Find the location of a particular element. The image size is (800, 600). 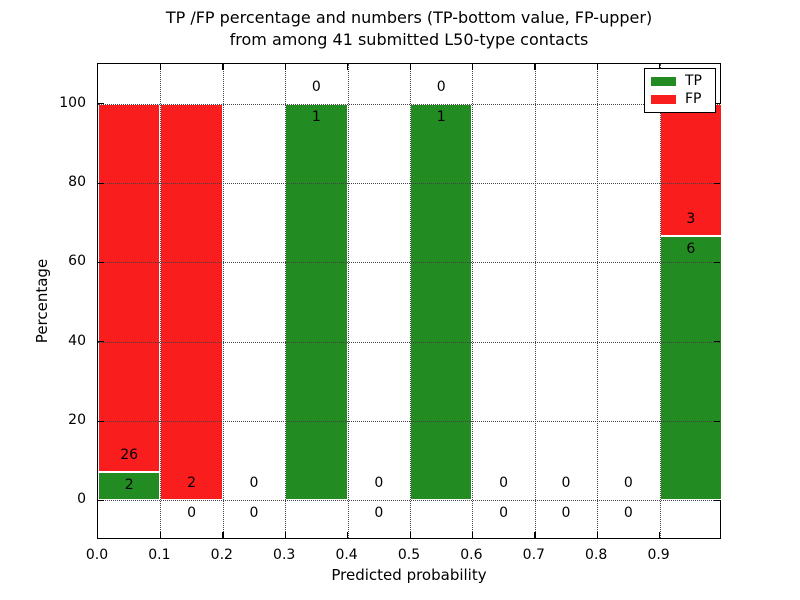

tp-count-label: 6 is located at coordinates (691, 248).